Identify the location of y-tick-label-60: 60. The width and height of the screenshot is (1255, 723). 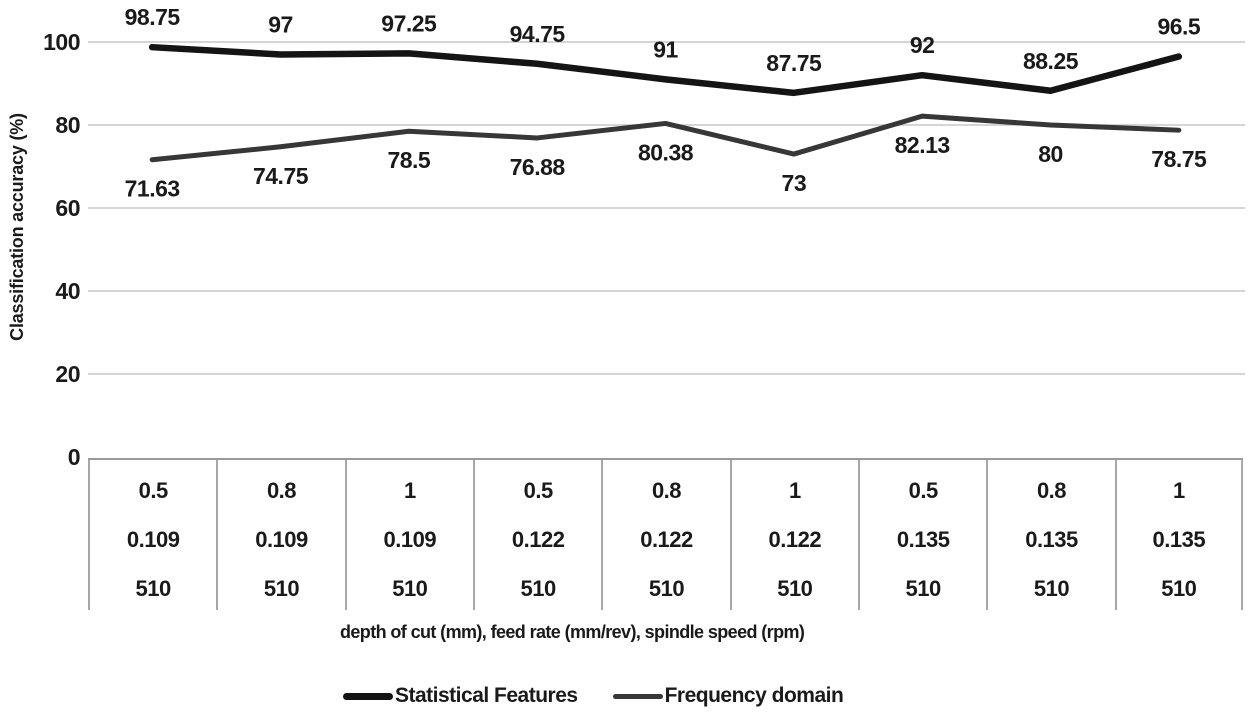
(67, 208).